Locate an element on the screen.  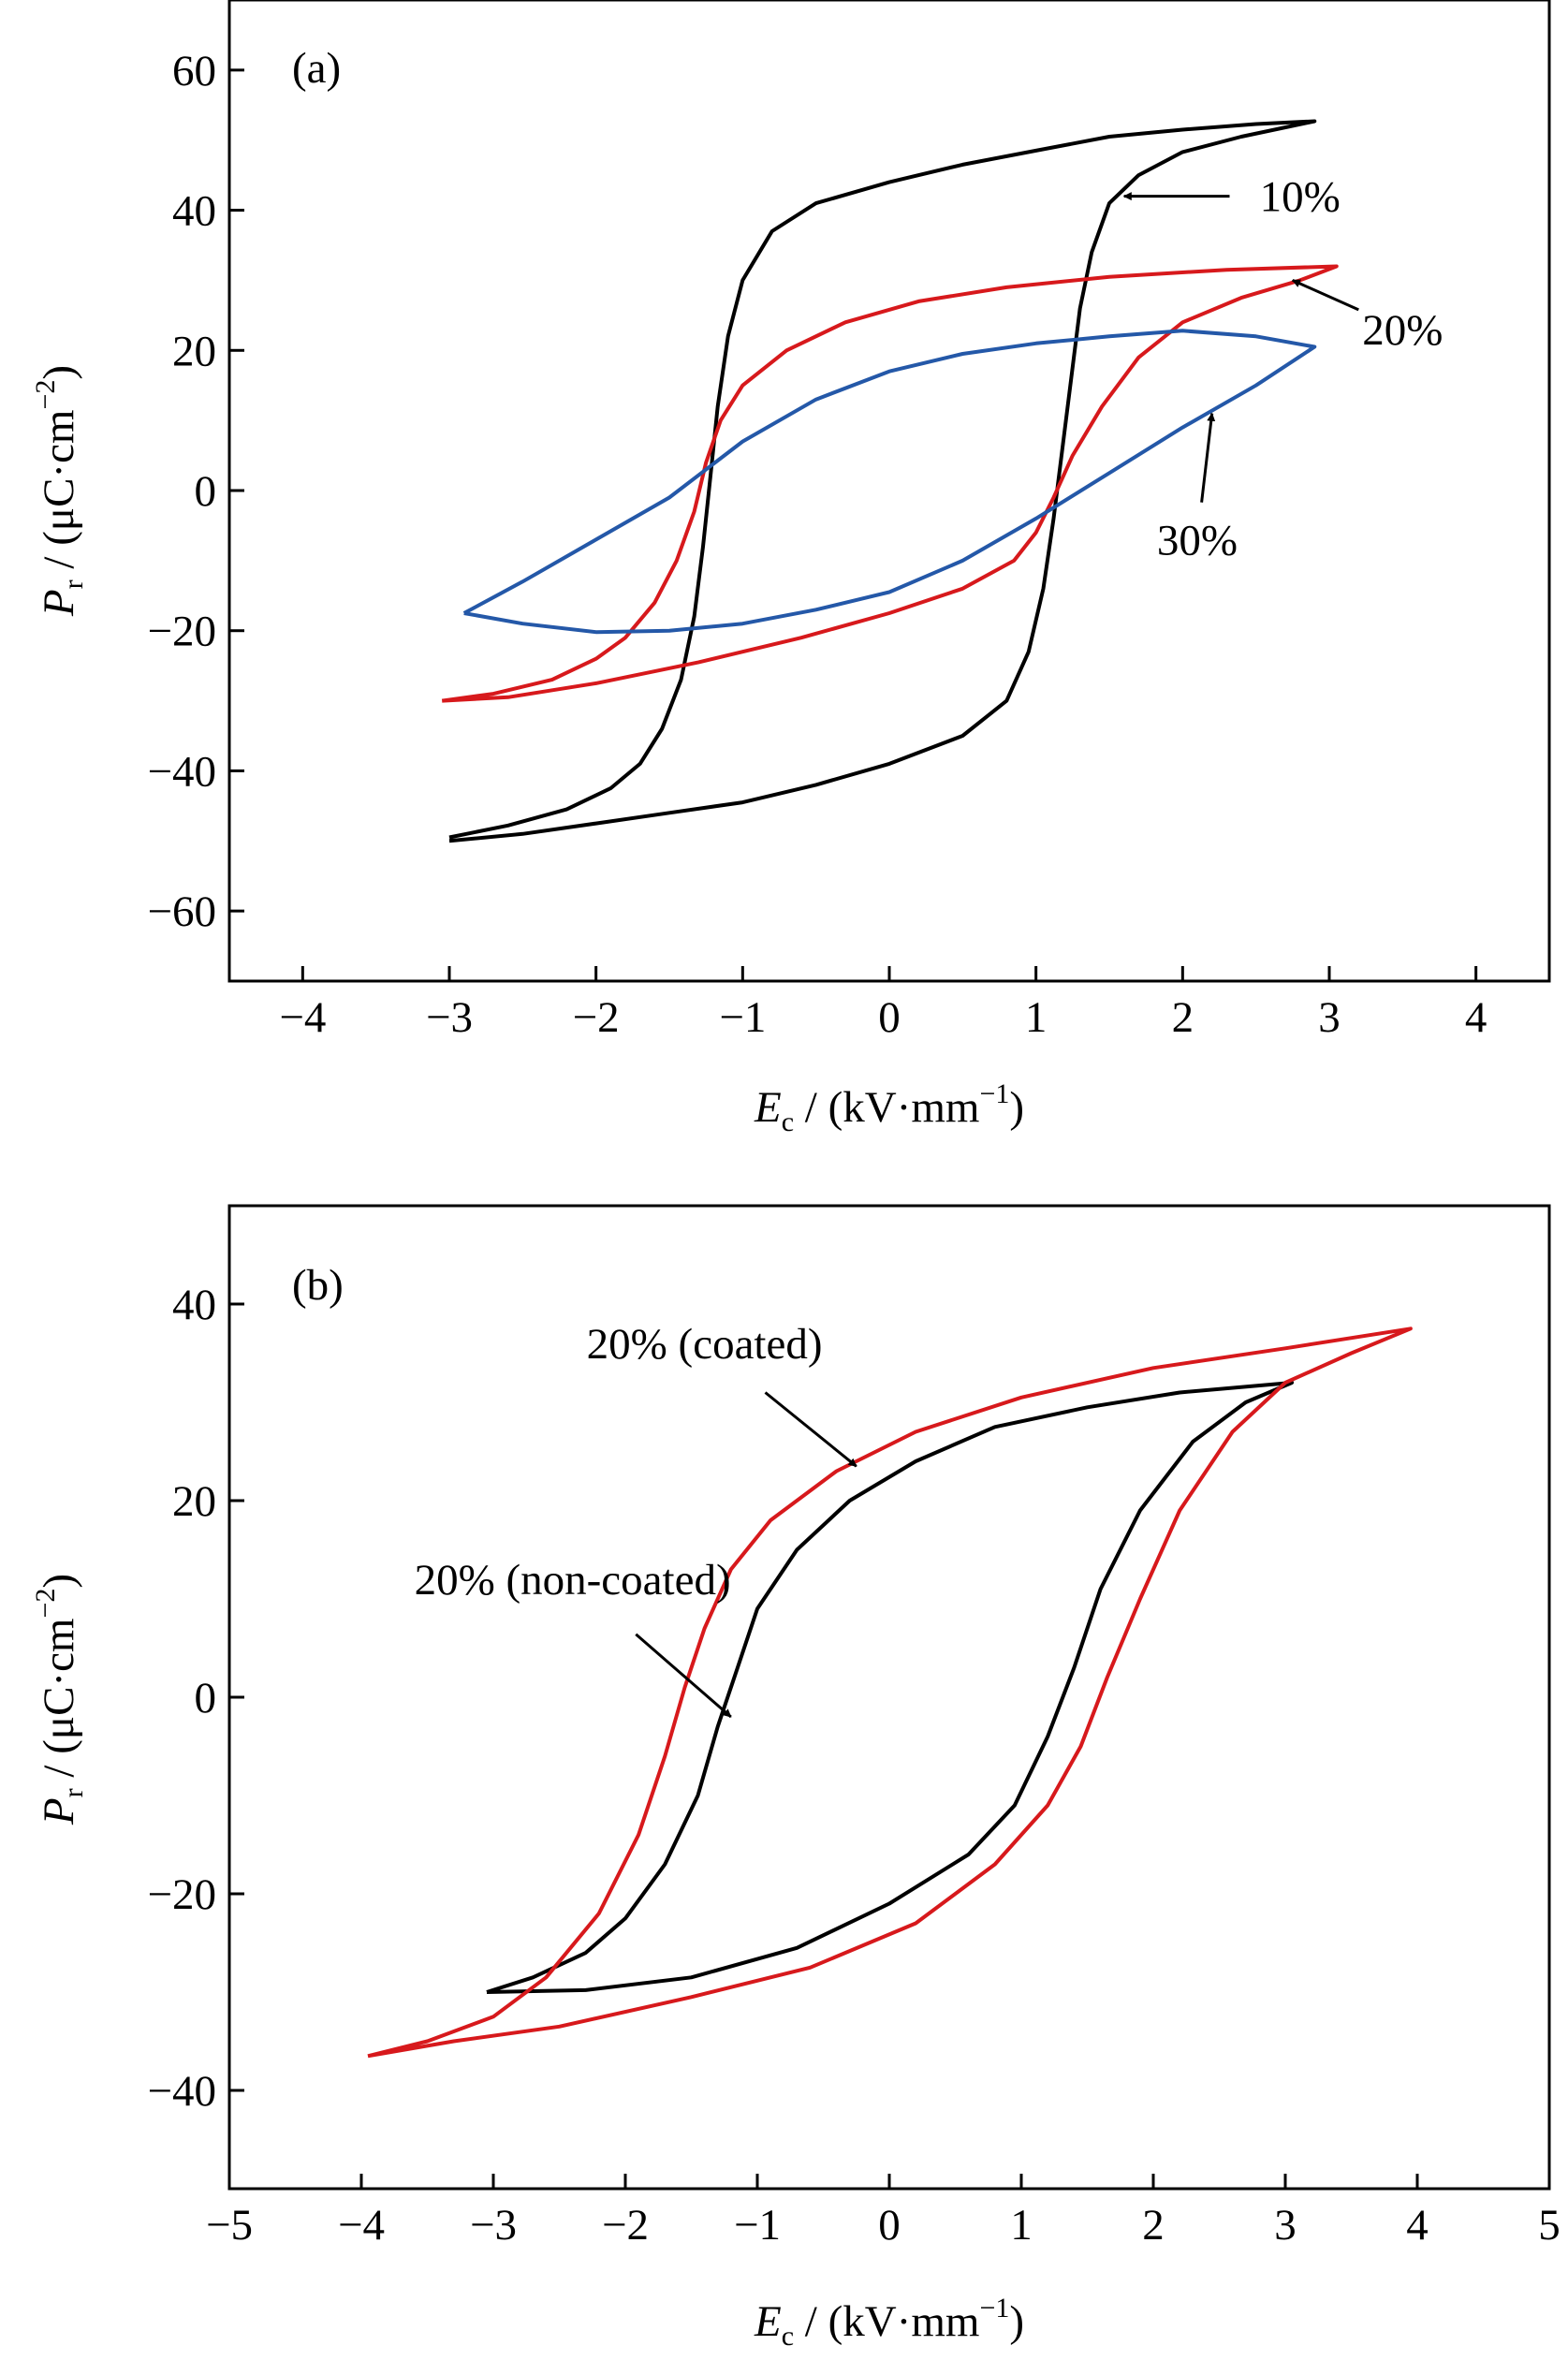
x-ticks-b: −5 −4 −3 −2 −1 0 1 2 3 4 5 is located at coordinates (884, 2212).